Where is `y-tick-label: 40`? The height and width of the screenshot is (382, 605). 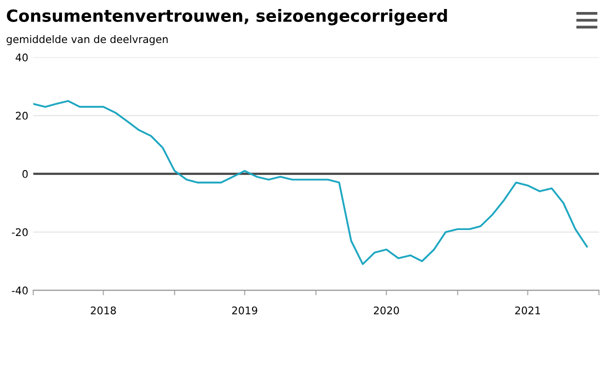
y-tick-label: 40 is located at coordinates (22, 58).